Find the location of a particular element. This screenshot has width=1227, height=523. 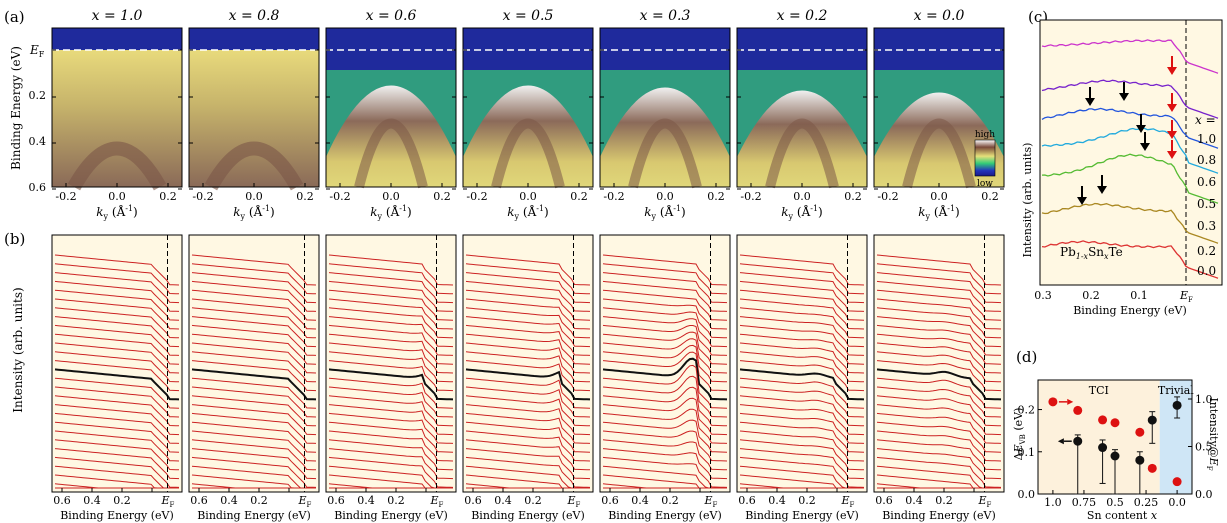

energy-tick-label: 0.4 is located at coordinates (914, 500).